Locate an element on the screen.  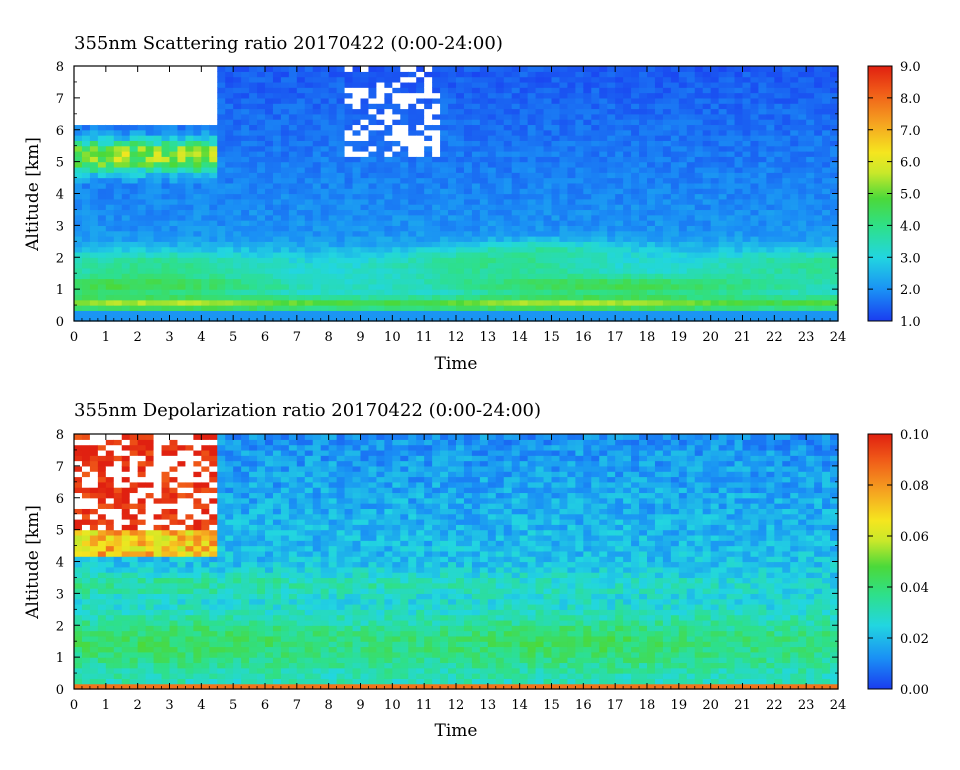
y-tick-label: 6 is located at coordinates (60, 131).